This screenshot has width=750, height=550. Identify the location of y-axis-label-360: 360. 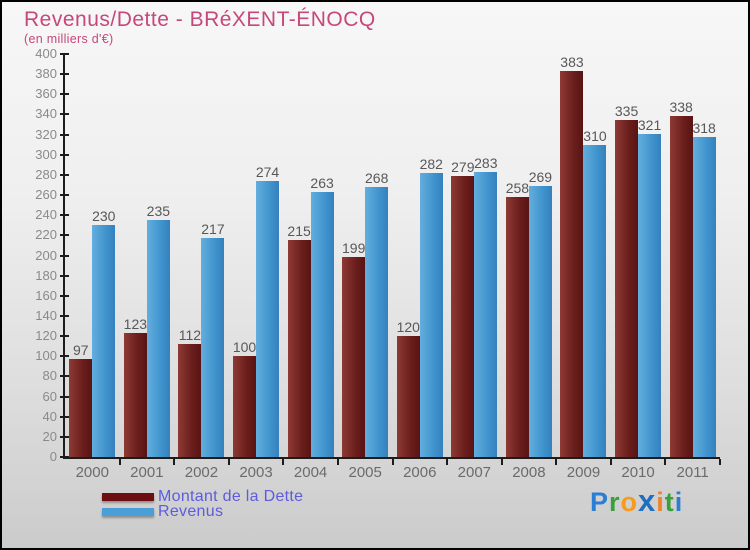
(46, 94).